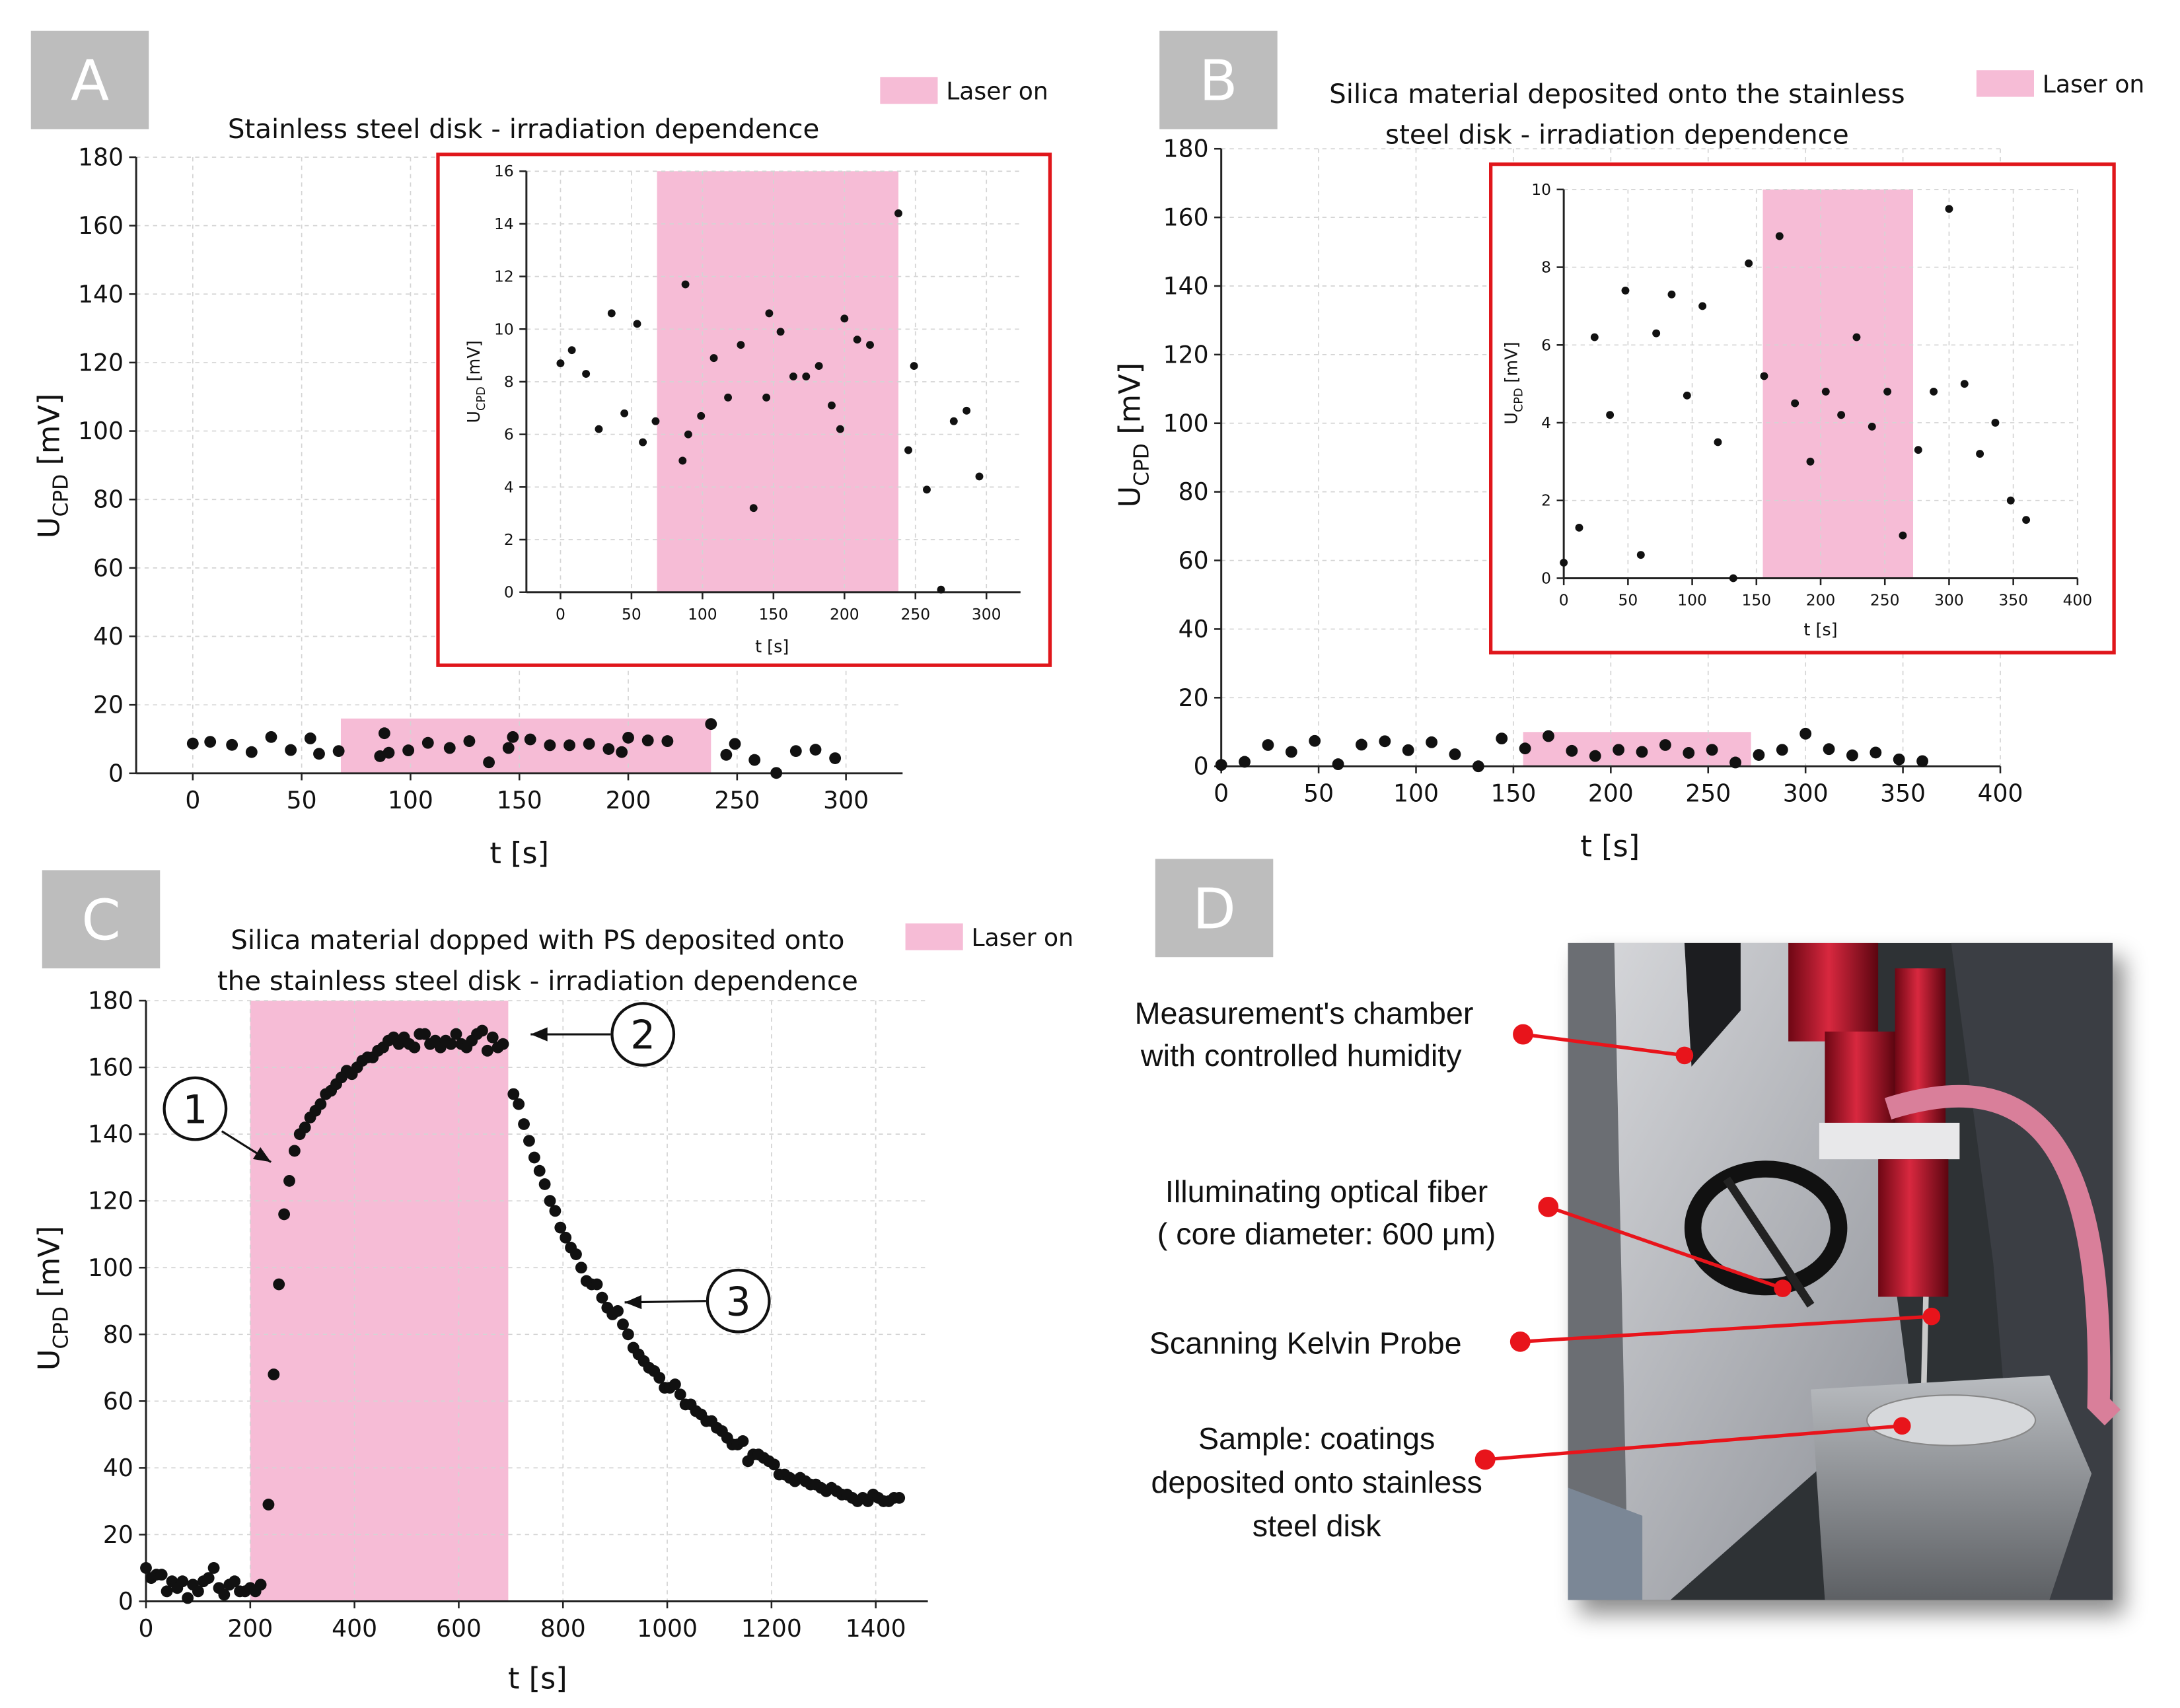 Image resolution: width=2180 pixels, height=1708 pixels. What do you see at coordinates (1914, 1228) in the screenshot?
I see `photo-probe-holder` at bounding box center [1914, 1228].